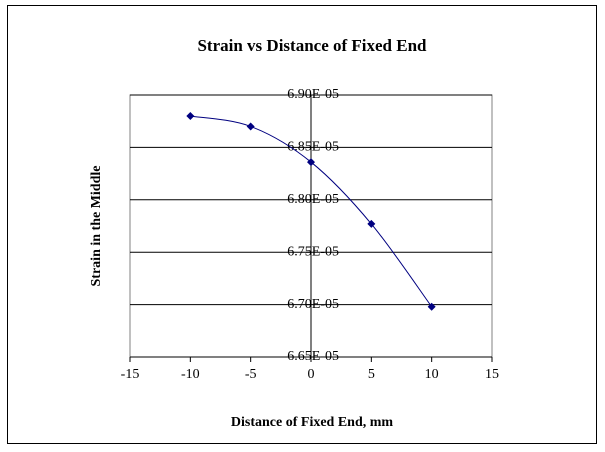 The height and width of the screenshot is (452, 605). I want to click on x-tick-label: -15, so click(130, 374).